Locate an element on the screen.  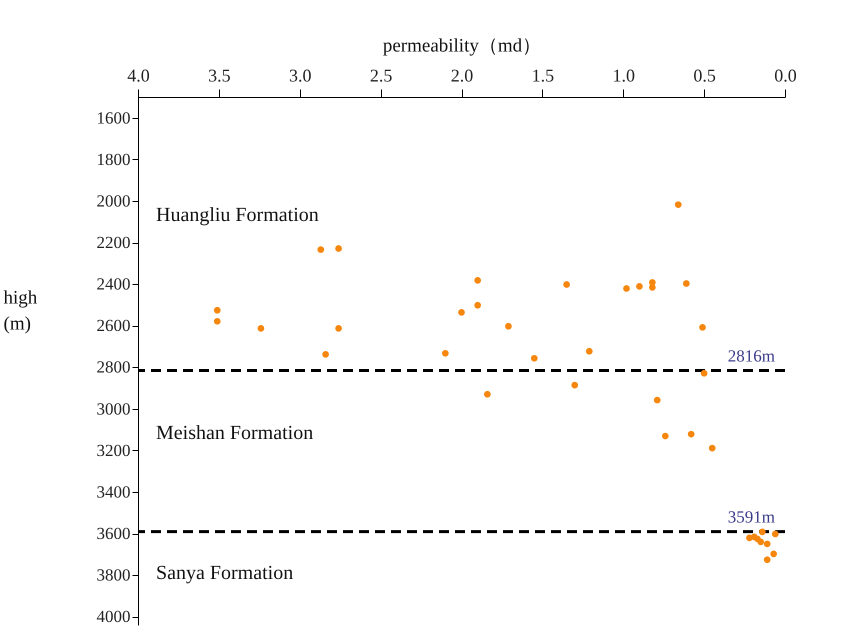
y-axis-title: high (m) is located at coordinates (21, 311).